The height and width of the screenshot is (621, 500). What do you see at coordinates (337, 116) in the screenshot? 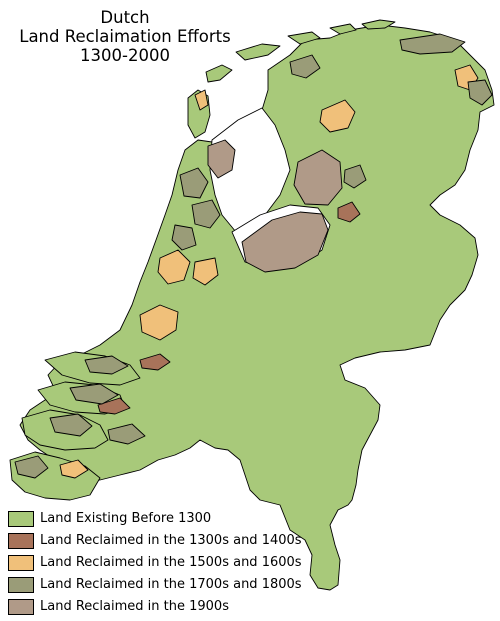
I see `reclaim-1500-north` at bounding box center [337, 116].